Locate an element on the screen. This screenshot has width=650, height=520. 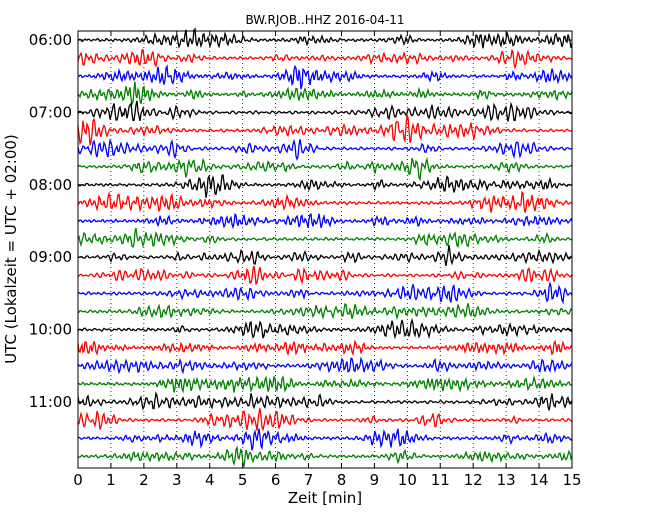
y-tick-label: 10:00 is located at coordinates (50, 330).